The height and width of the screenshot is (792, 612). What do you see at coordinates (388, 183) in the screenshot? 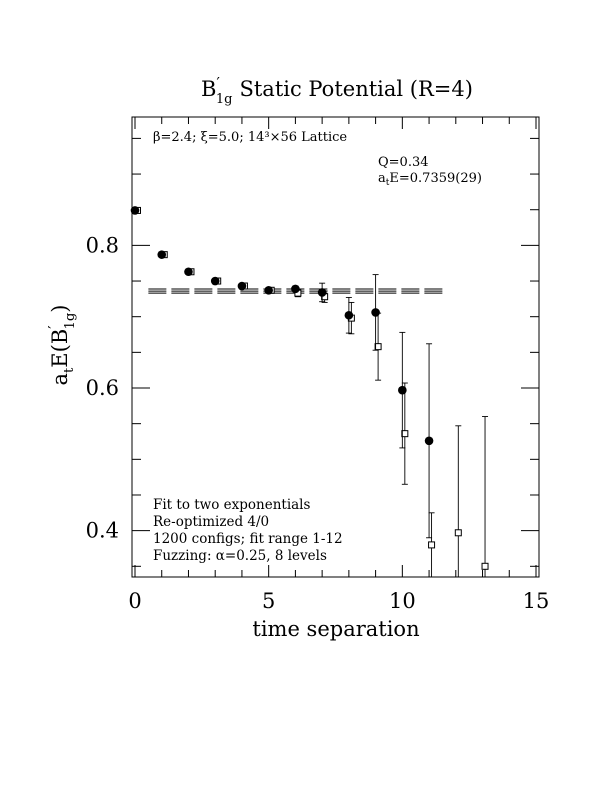
I see `ate-subscript: t` at bounding box center [388, 183].